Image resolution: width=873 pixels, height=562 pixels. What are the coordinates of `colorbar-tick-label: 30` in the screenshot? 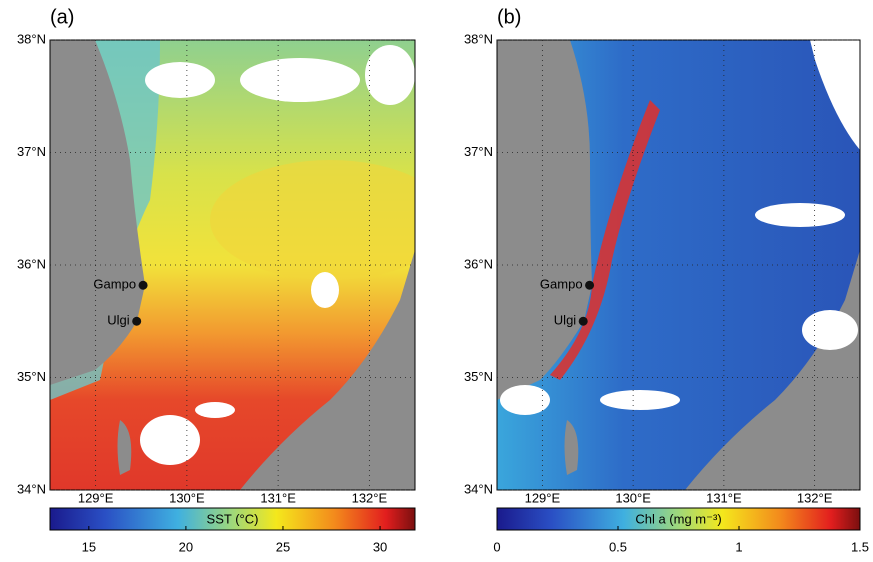 It's located at (380, 546).